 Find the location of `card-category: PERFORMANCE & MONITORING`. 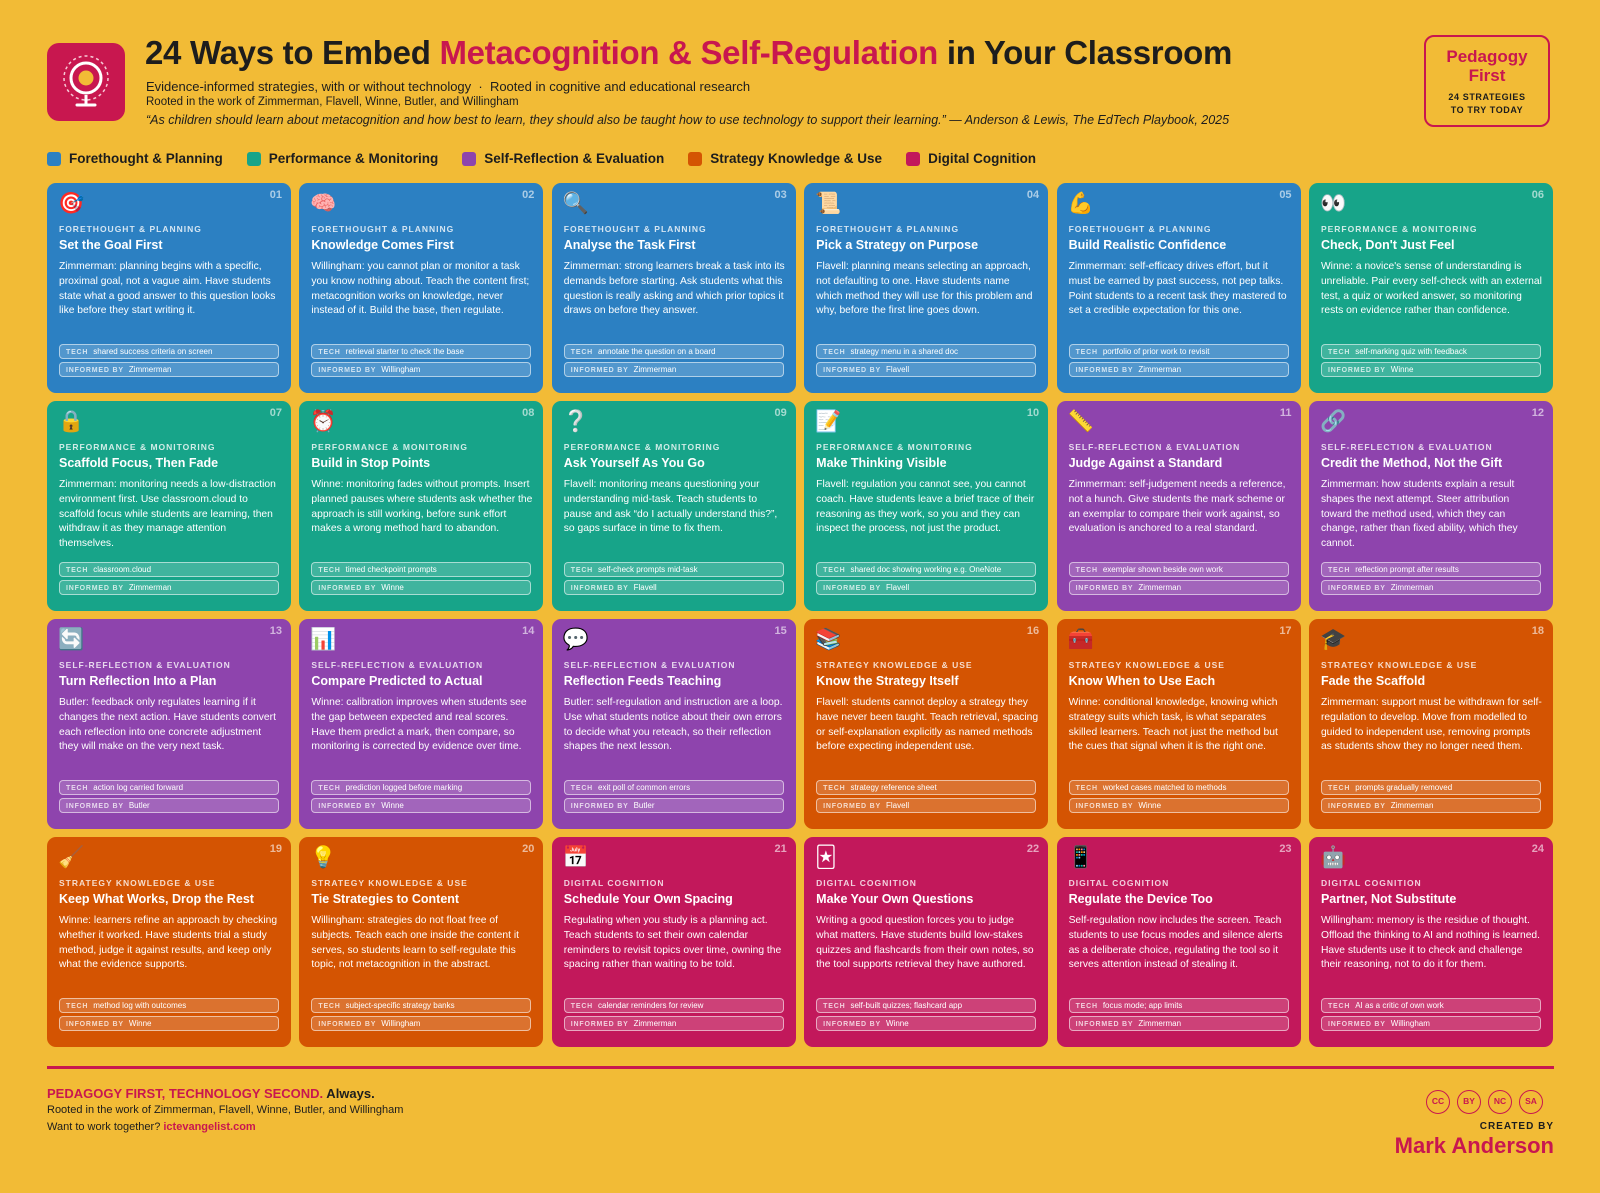

card-category: PERFORMANCE & MONITORING is located at coordinates (1399, 229).